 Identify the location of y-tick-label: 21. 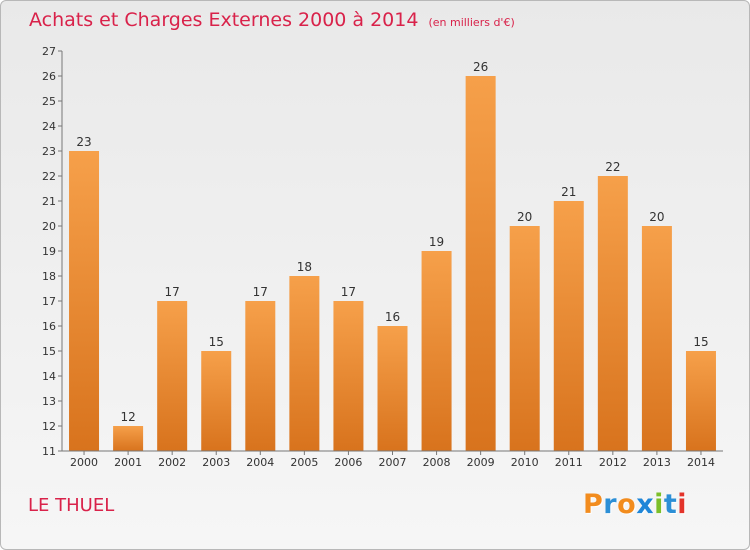
(49, 201).